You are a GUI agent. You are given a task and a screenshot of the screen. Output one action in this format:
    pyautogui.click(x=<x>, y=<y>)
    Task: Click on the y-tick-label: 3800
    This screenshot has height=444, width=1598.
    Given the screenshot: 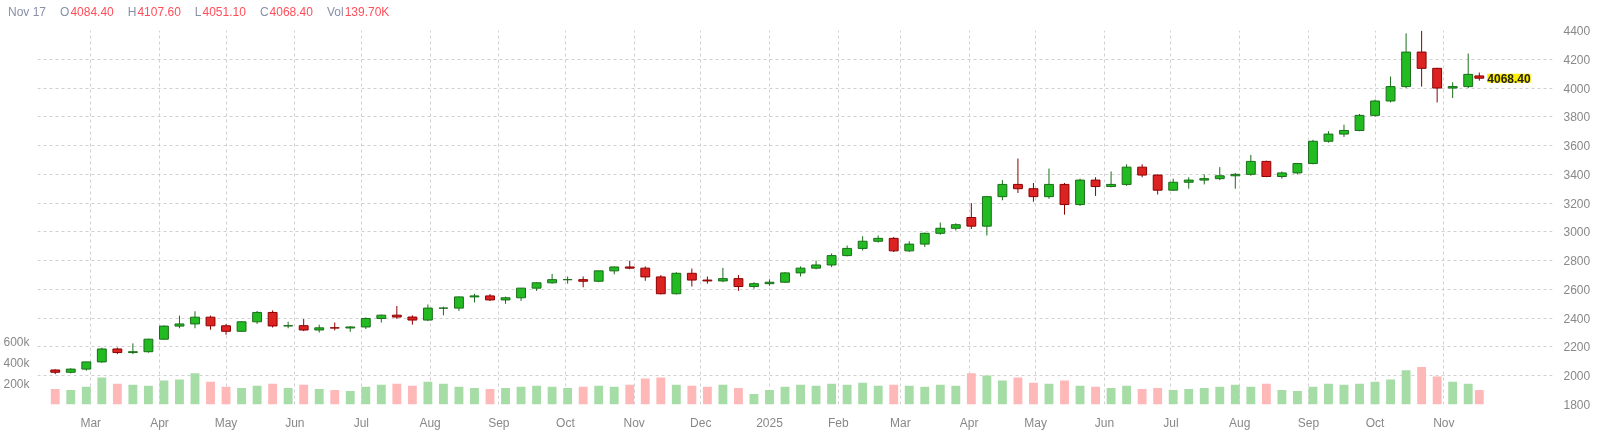 What is the action you would take?
    pyautogui.click(x=1577, y=117)
    